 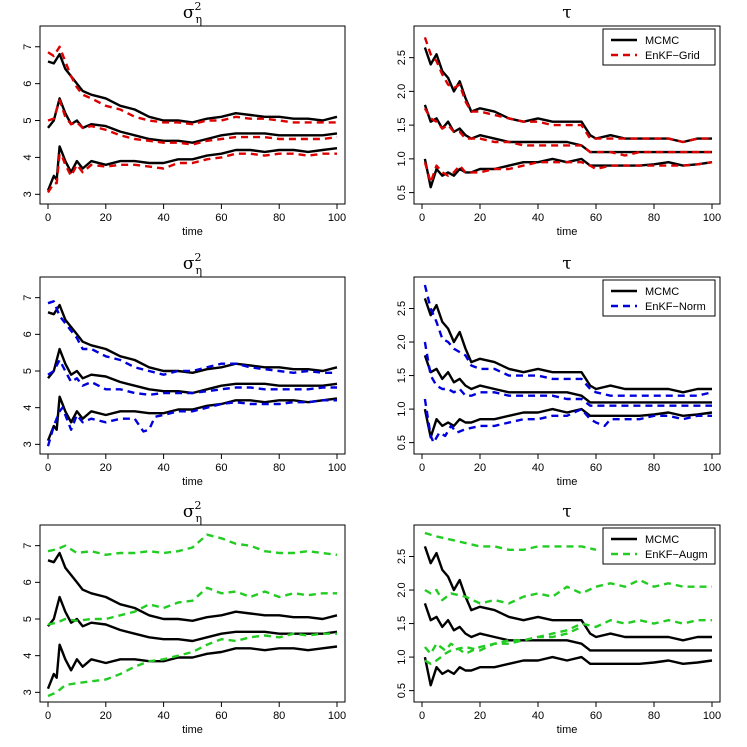 What do you see at coordinates (402, 408) in the screenshot?
I see `y-tick-label: 1.0` at bounding box center [402, 408].